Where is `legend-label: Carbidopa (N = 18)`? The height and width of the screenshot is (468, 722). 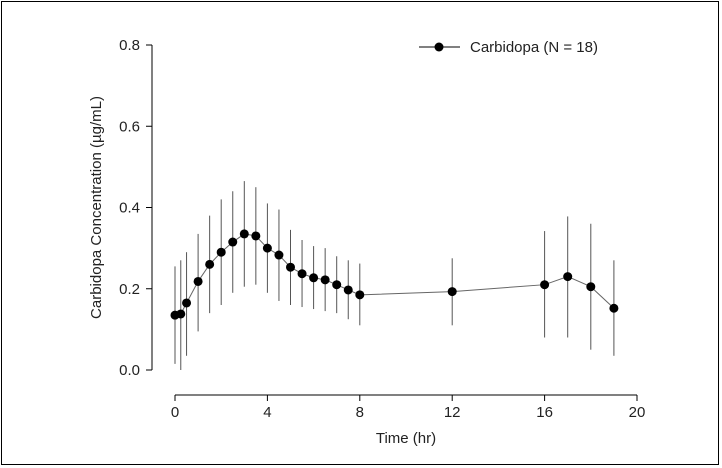 legend-label: Carbidopa (N = 18) is located at coordinates (534, 47).